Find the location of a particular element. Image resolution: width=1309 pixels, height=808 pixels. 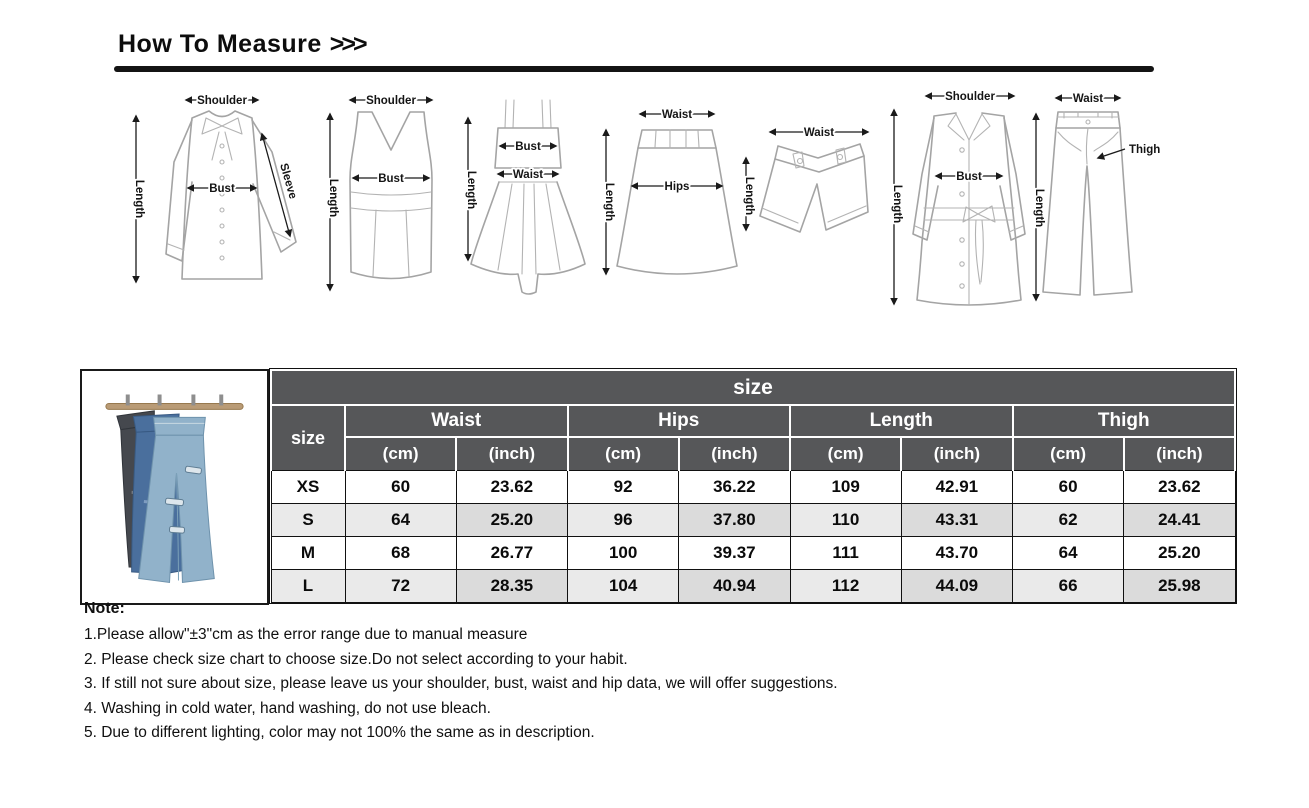

size-cell: S is located at coordinates (308, 520).